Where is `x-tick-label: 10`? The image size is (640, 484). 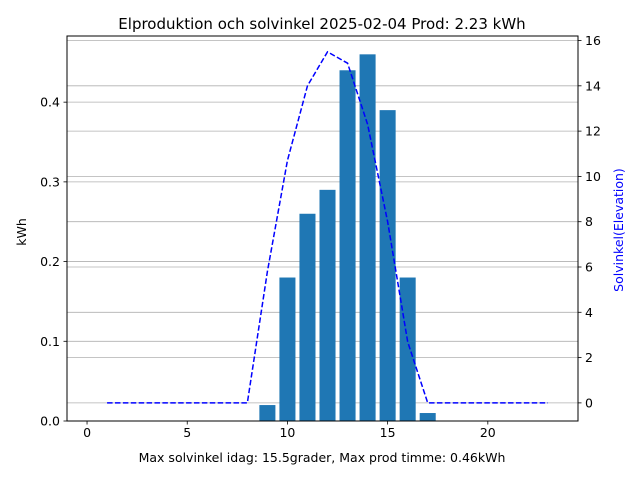
x-tick-label: 10 is located at coordinates (287, 432).